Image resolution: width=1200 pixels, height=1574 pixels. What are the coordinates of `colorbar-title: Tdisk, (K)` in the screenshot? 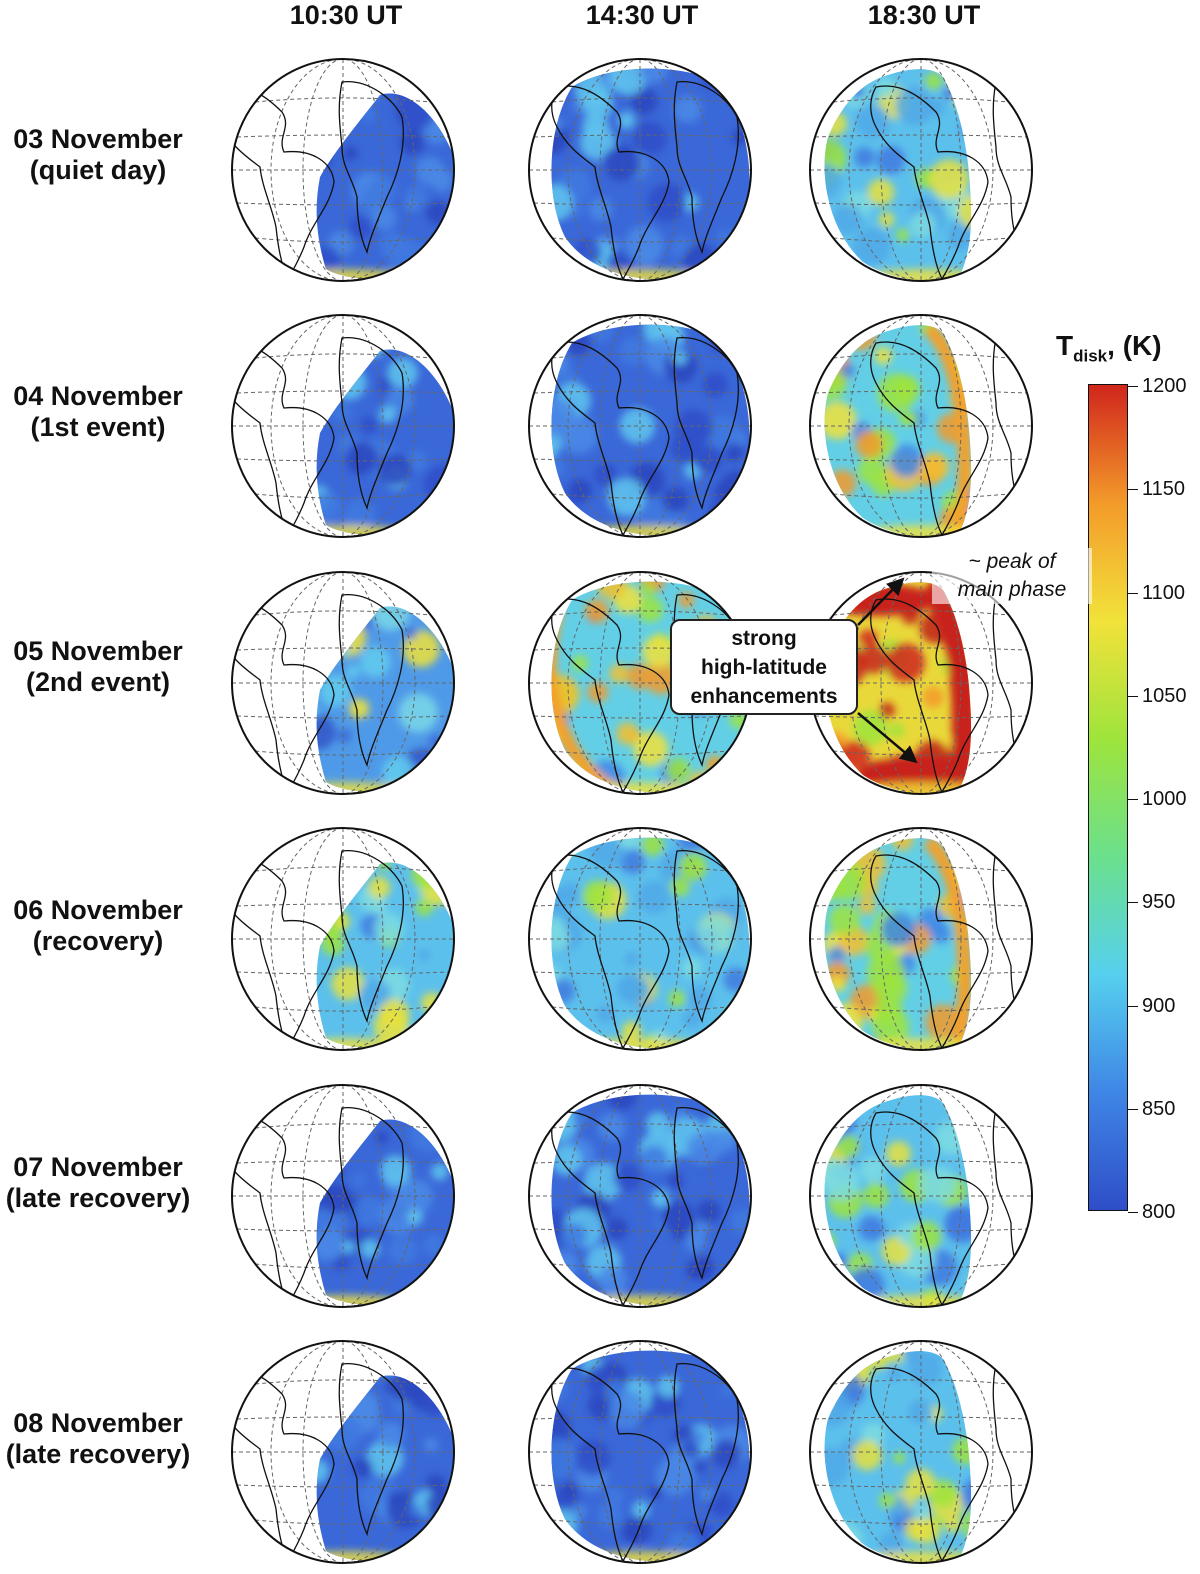 It's located at (1109, 348).